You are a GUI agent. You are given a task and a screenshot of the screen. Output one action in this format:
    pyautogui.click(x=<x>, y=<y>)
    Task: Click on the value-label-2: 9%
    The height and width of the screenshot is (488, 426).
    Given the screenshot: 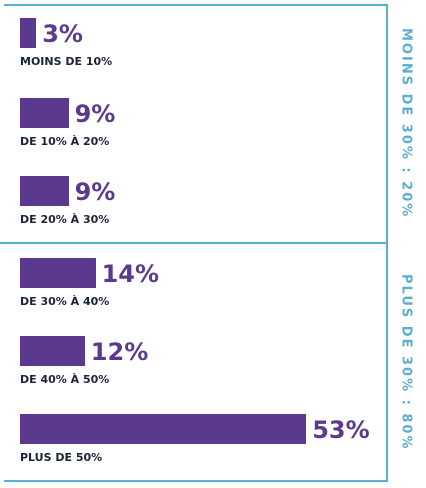 What is the action you would take?
    pyautogui.click(x=95, y=114)
    